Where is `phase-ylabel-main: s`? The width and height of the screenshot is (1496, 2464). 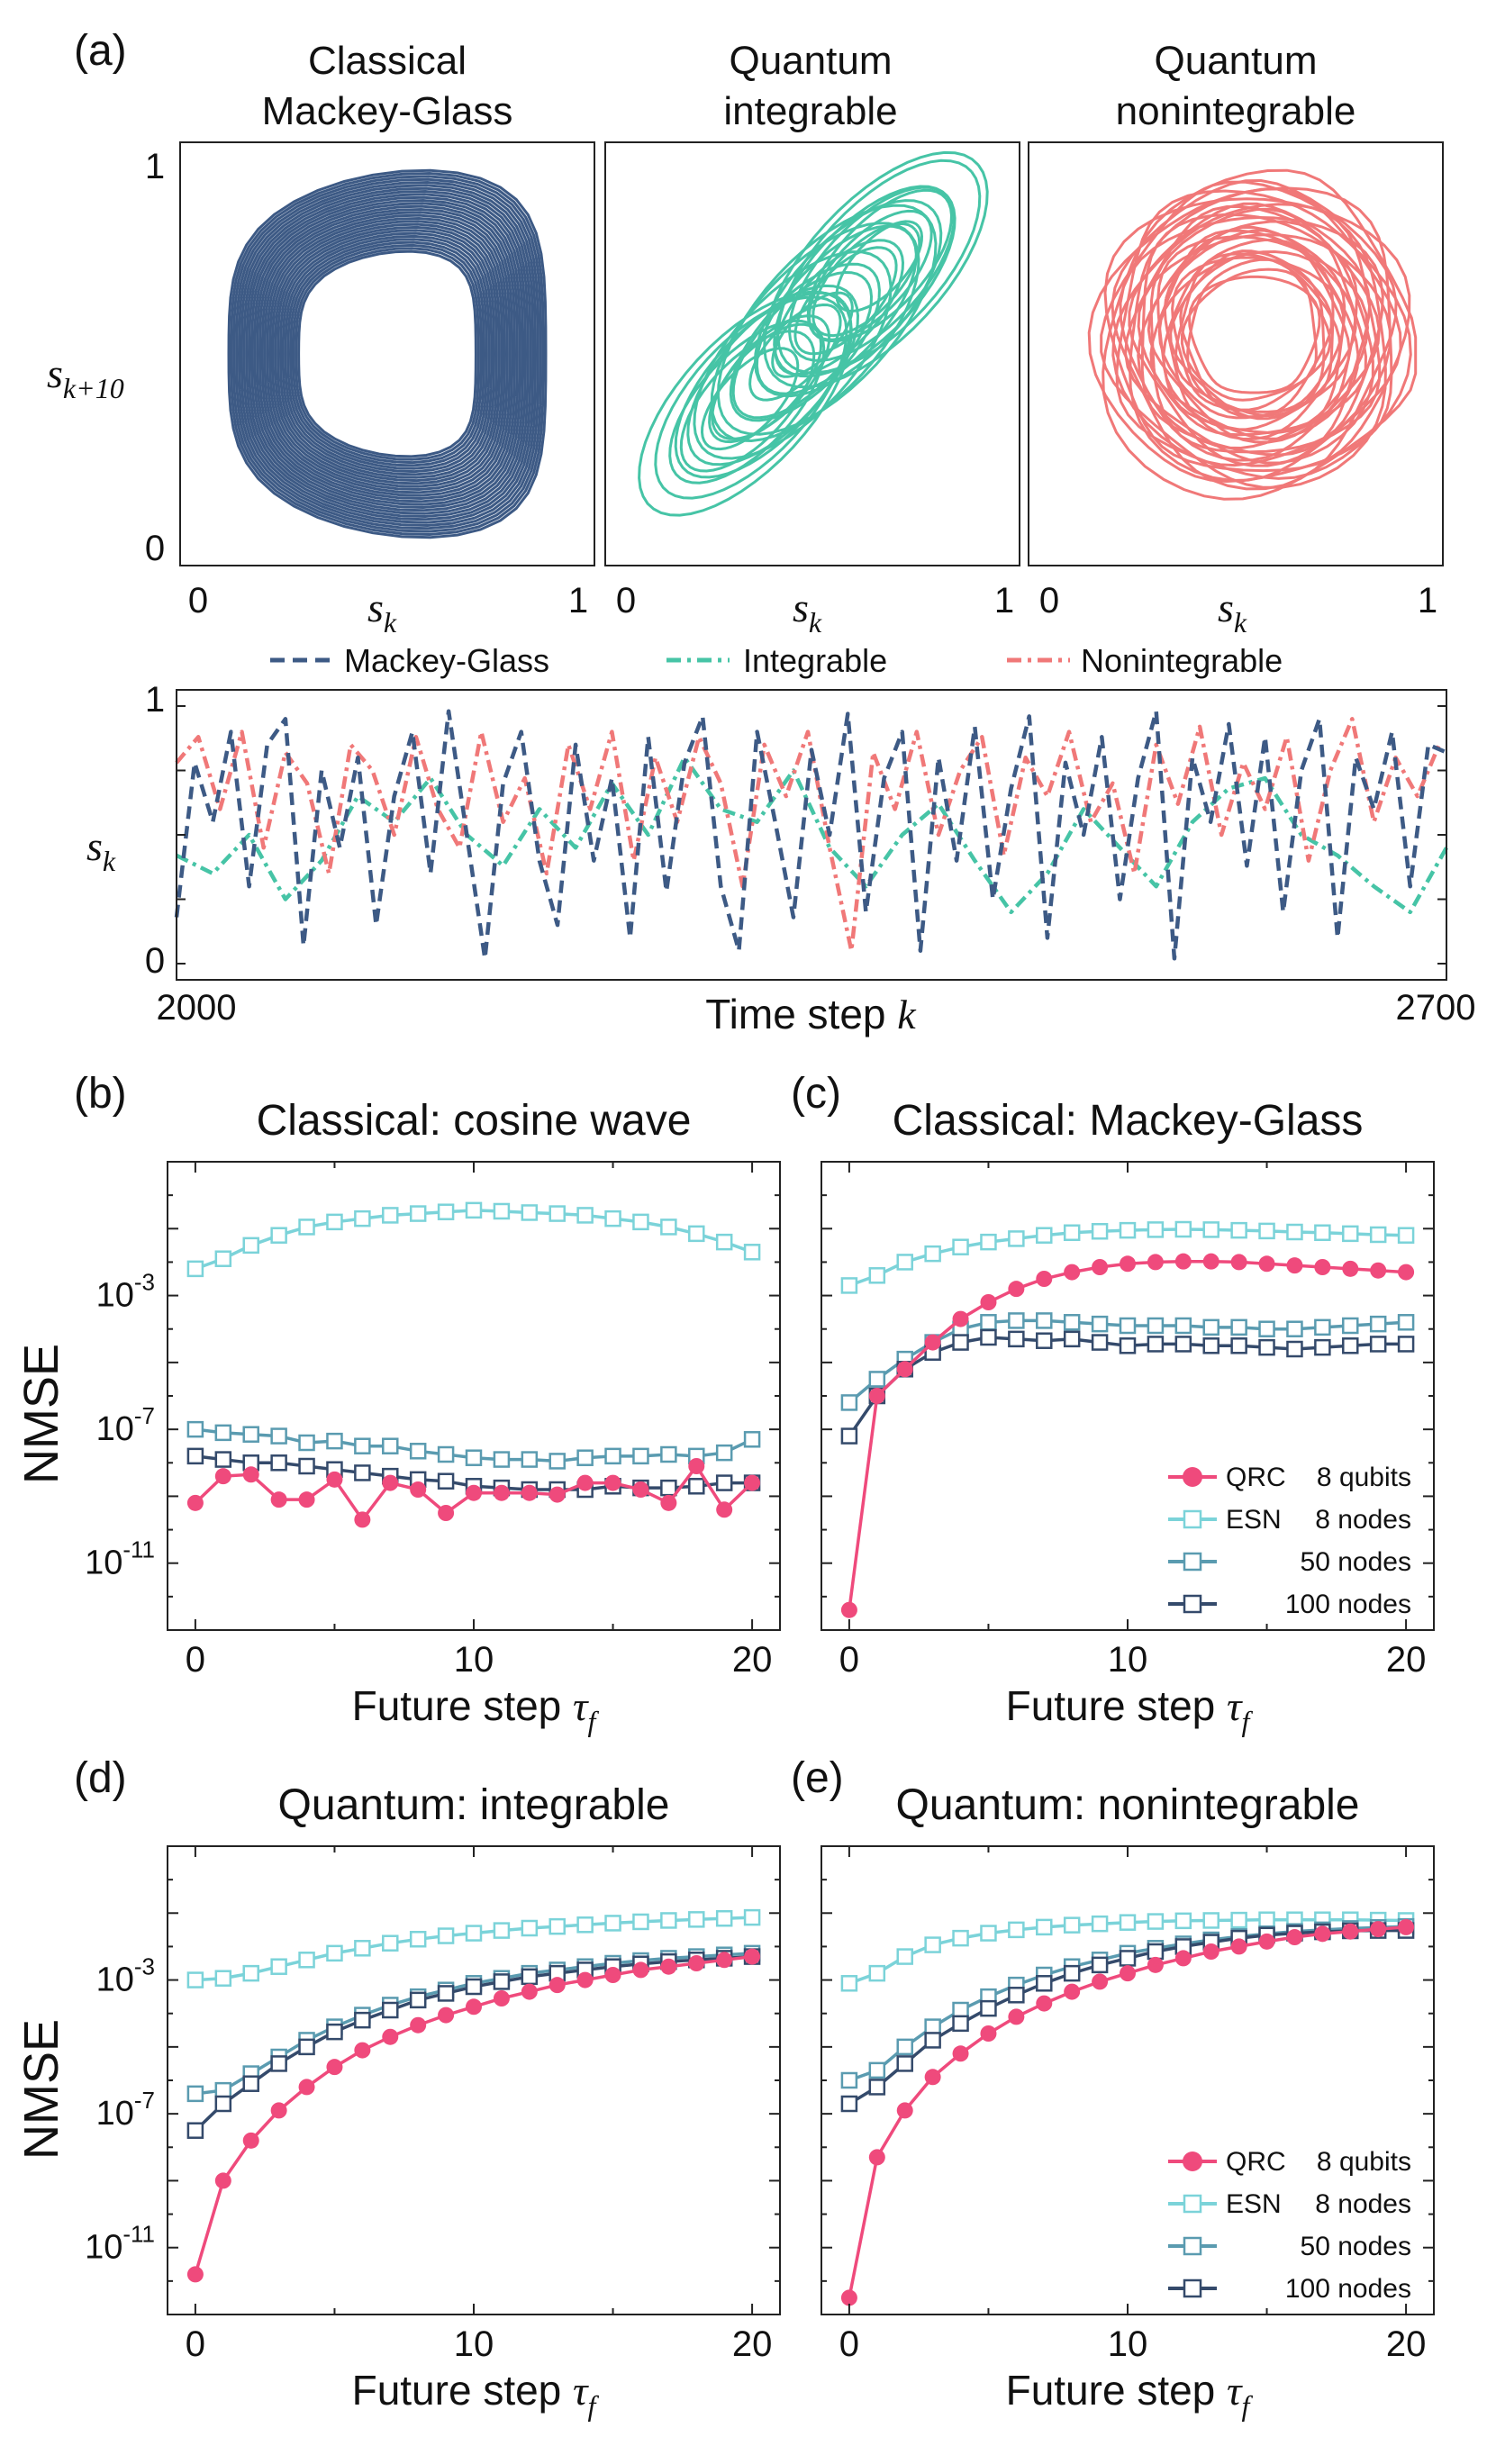 phase-ylabel-main: s is located at coordinates (55, 373).